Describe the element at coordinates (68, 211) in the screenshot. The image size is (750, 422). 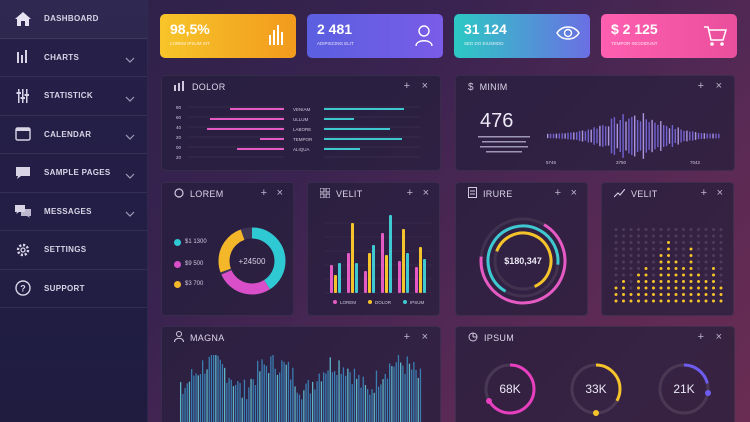
I see `sidebar-item-label: MESSAGES` at that location.